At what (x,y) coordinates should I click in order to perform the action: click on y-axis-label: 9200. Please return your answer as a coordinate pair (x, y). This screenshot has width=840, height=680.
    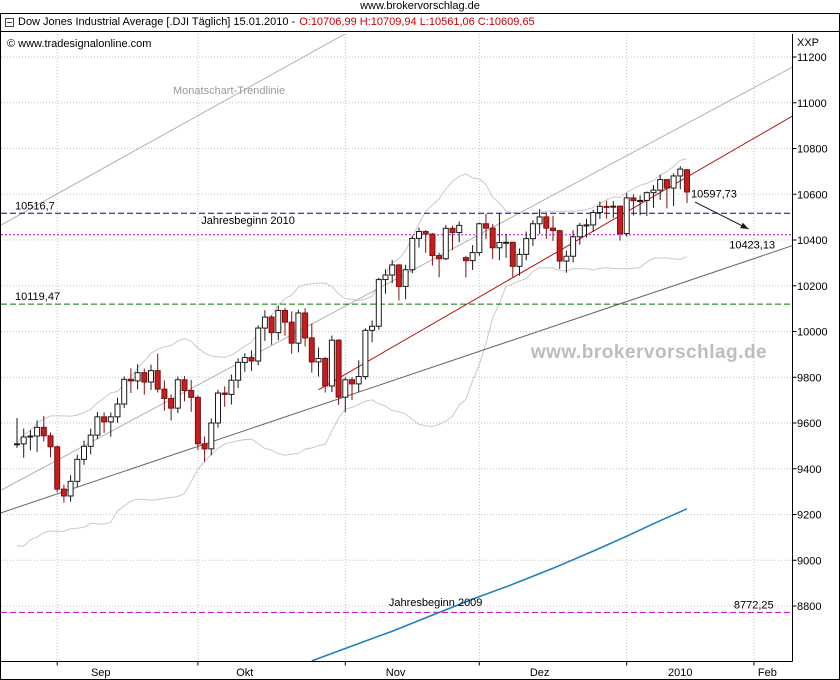
    Looking at the image, I should click on (809, 516).